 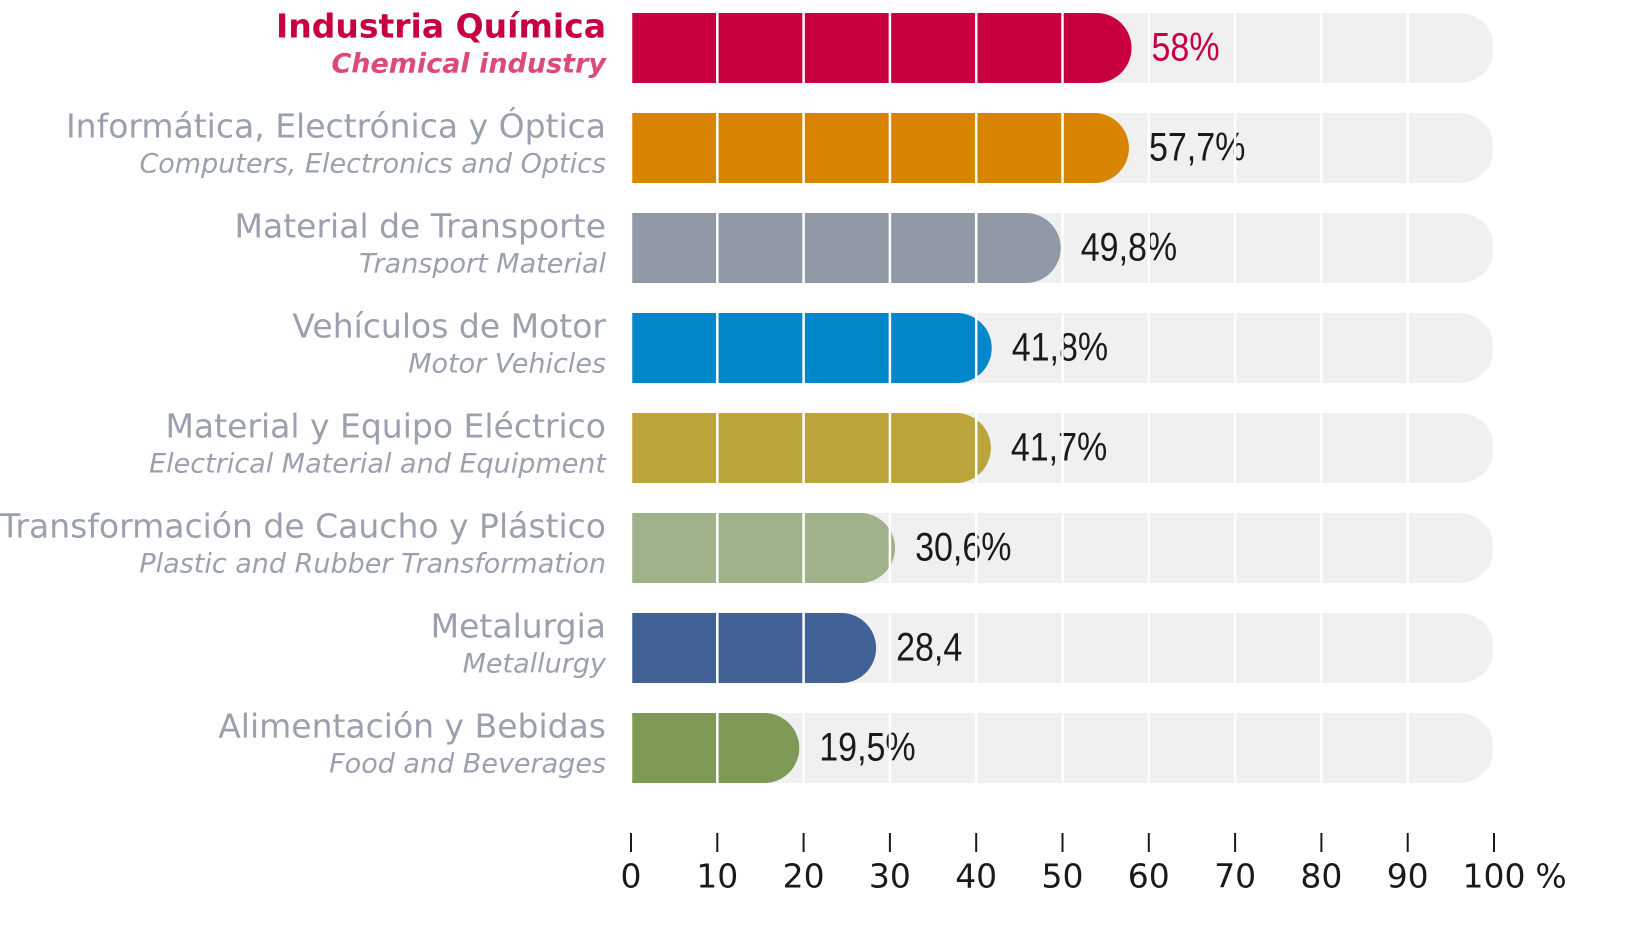 I want to click on x-tick-label: 80, so click(x=1321, y=876).